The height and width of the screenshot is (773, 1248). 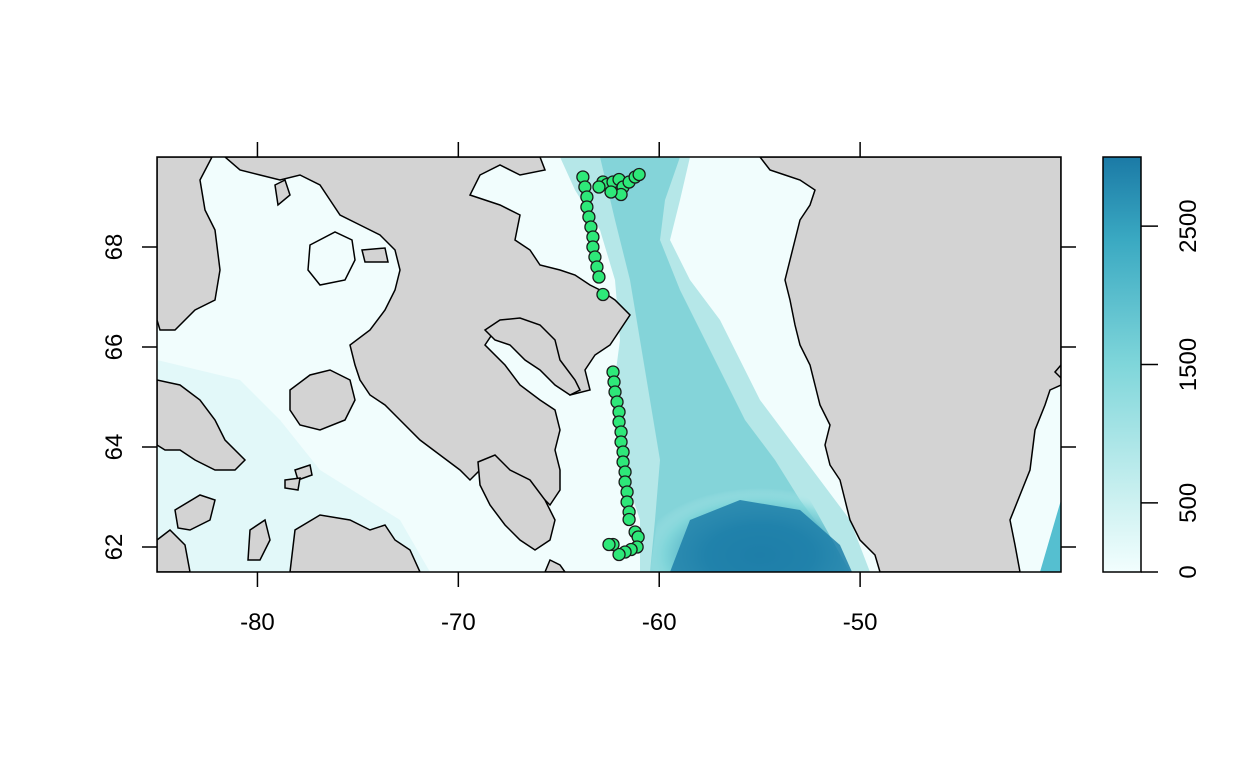 I want to click on land-greenland, so click(x=910, y=364).